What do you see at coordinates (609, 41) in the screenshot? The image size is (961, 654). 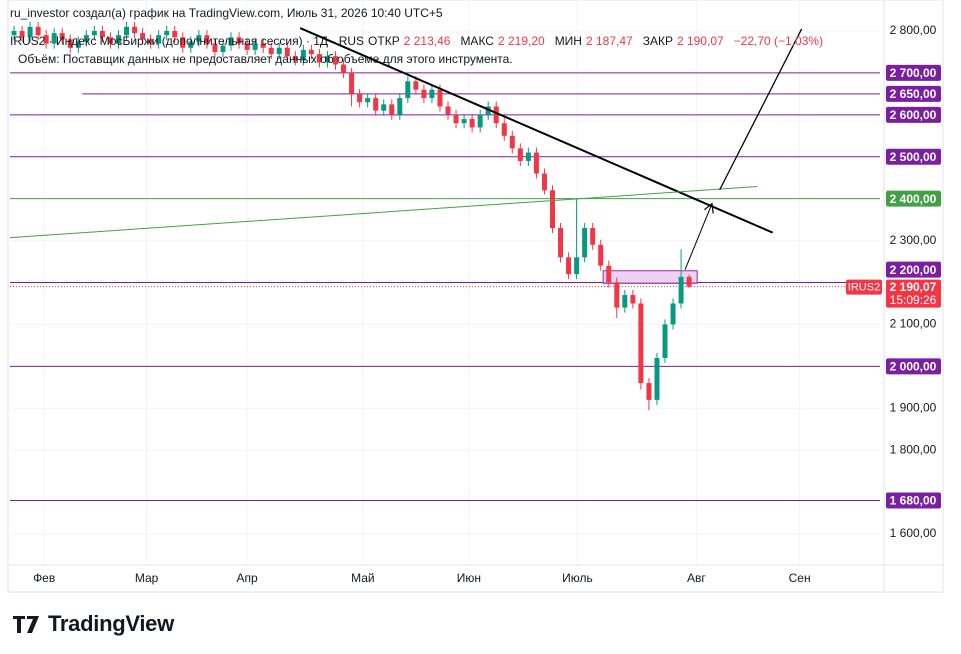 I see `ohlc-value: 2 187,47` at bounding box center [609, 41].